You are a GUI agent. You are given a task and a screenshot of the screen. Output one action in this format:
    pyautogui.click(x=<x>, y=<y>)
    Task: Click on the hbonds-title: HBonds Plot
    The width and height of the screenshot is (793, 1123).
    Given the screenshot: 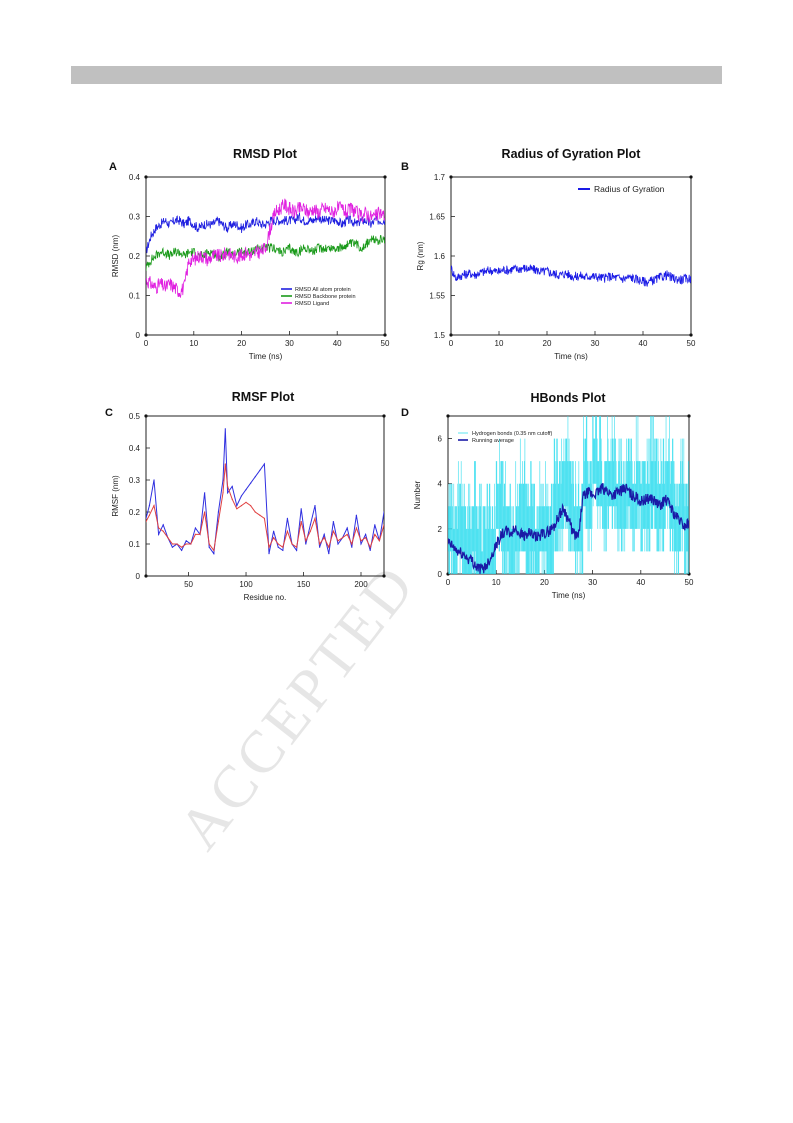 What is the action you would take?
    pyautogui.click(x=568, y=398)
    